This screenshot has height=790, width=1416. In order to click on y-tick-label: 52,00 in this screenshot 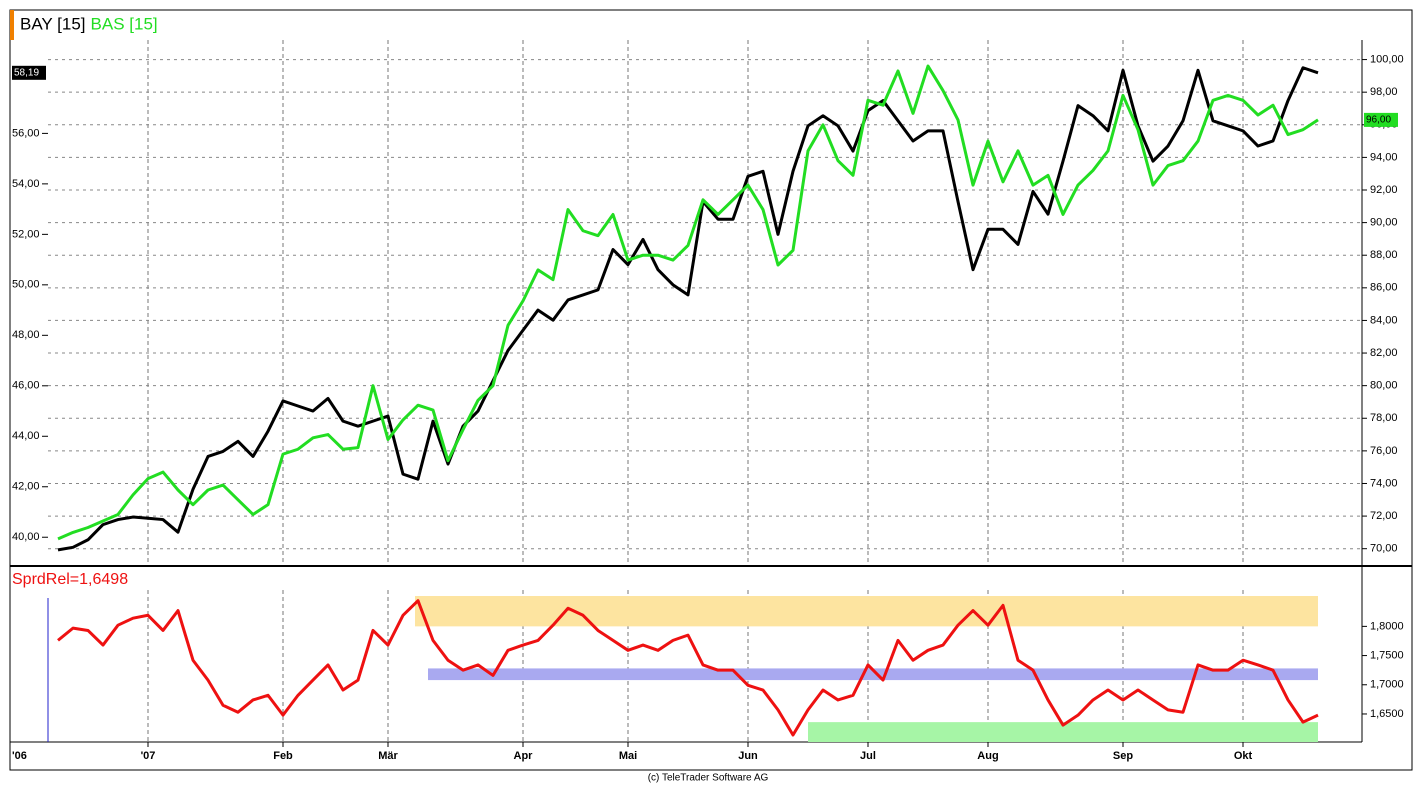, I will do `click(26, 234)`.